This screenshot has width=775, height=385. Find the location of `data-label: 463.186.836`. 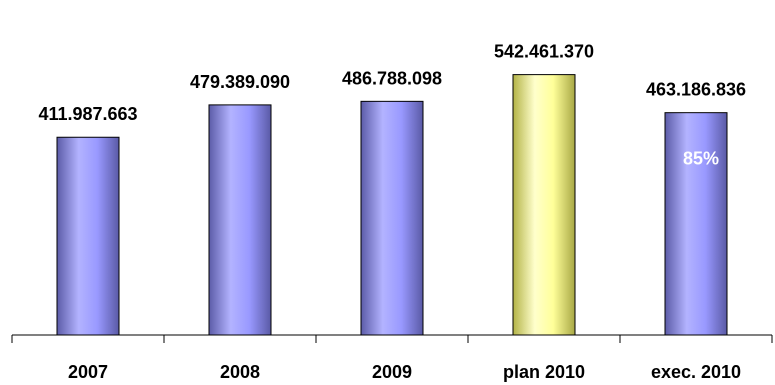

data-label: 463.186.836 is located at coordinates (696, 90).